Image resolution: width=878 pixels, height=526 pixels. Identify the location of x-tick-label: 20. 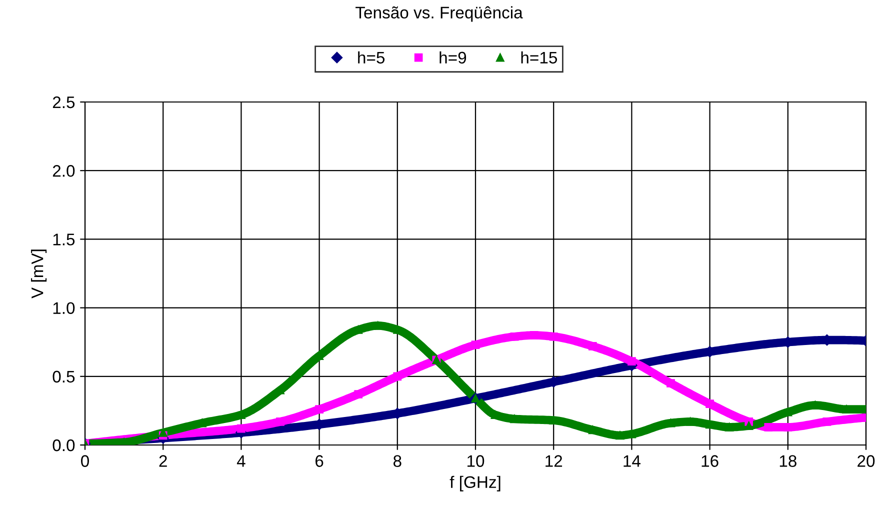
(866, 461).